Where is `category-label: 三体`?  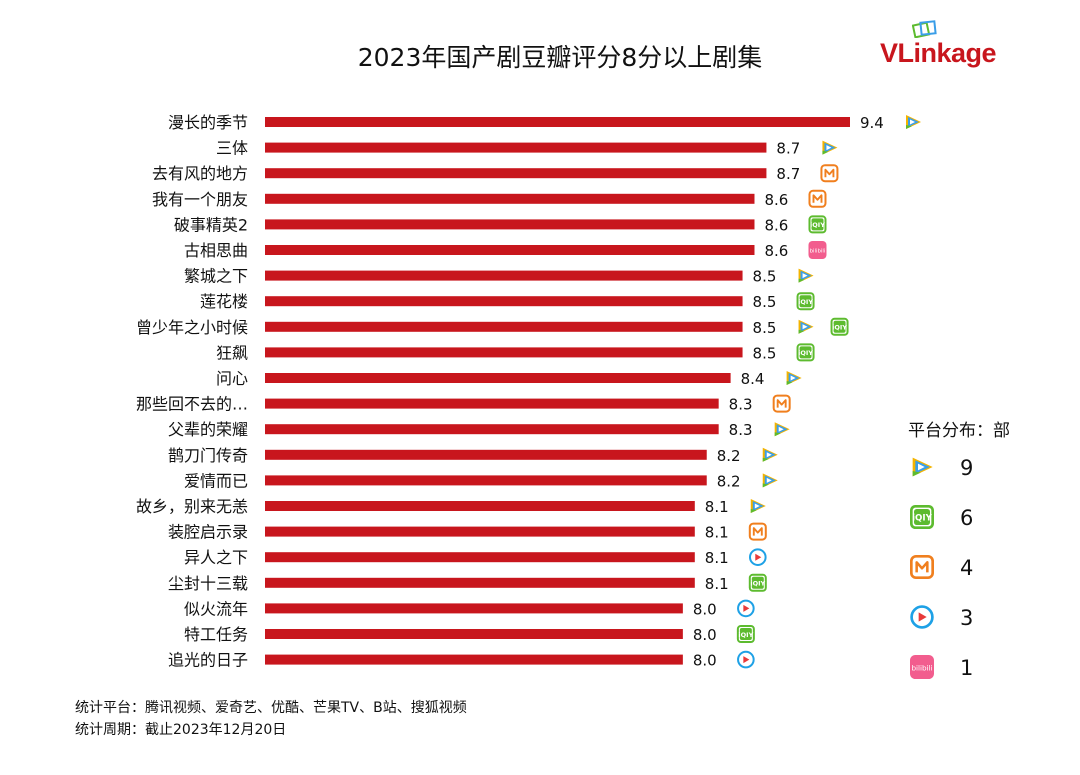
category-label: 三体 is located at coordinates (232, 148).